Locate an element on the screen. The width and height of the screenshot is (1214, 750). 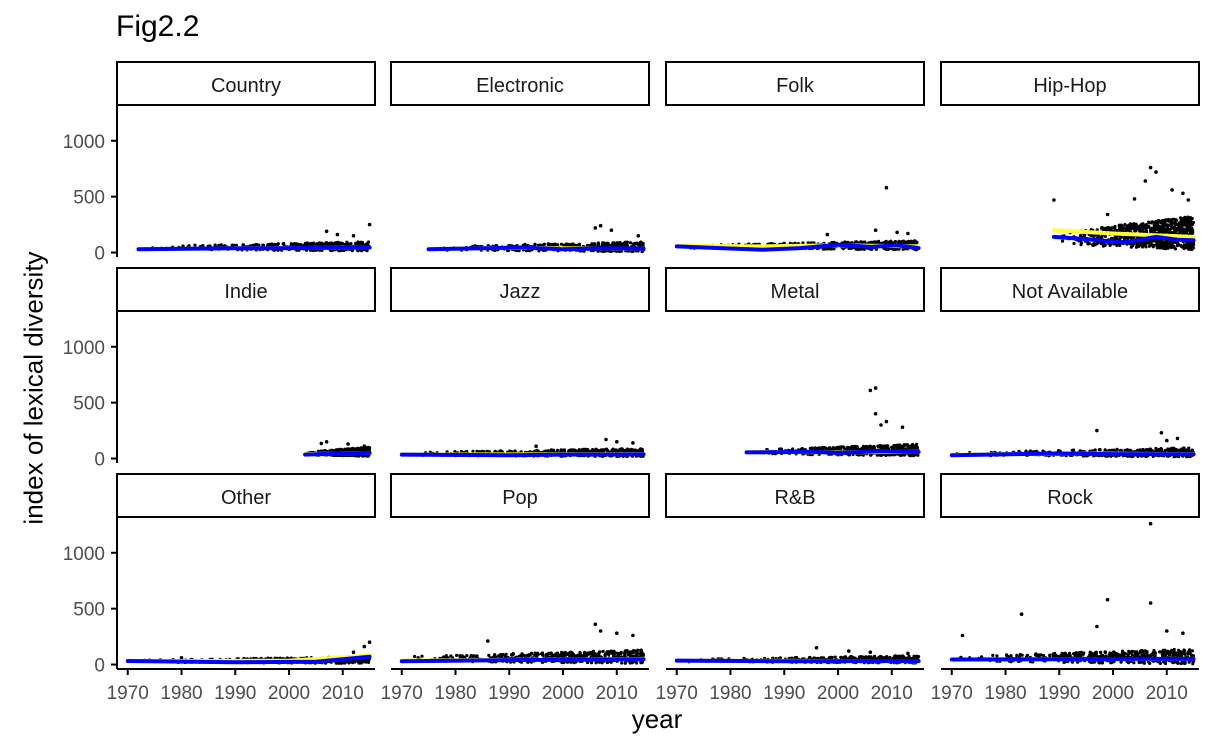
facet-label-rock: Rock is located at coordinates (1070, 498).